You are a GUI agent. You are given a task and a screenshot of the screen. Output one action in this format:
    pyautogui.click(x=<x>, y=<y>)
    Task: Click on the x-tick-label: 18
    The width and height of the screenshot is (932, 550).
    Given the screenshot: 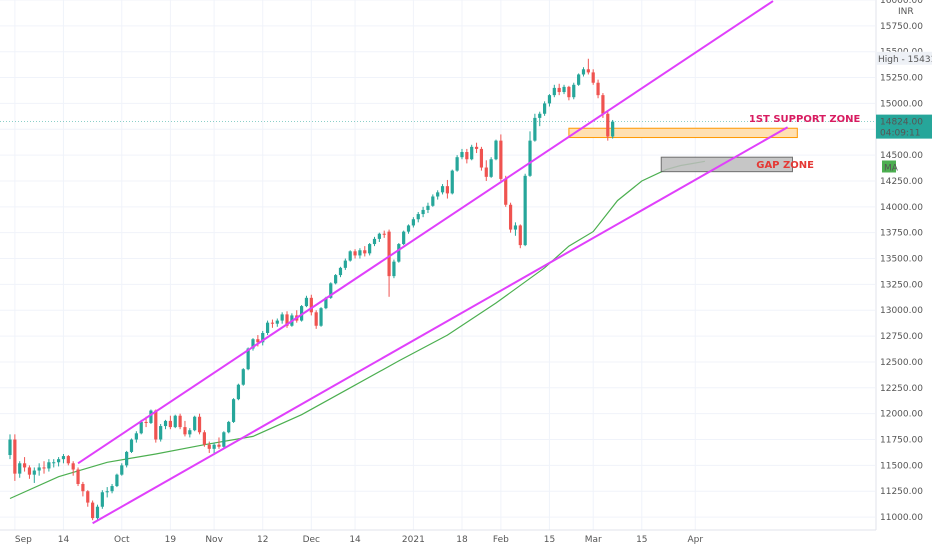 What is the action you would take?
    pyautogui.click(x=462, y=540)
    